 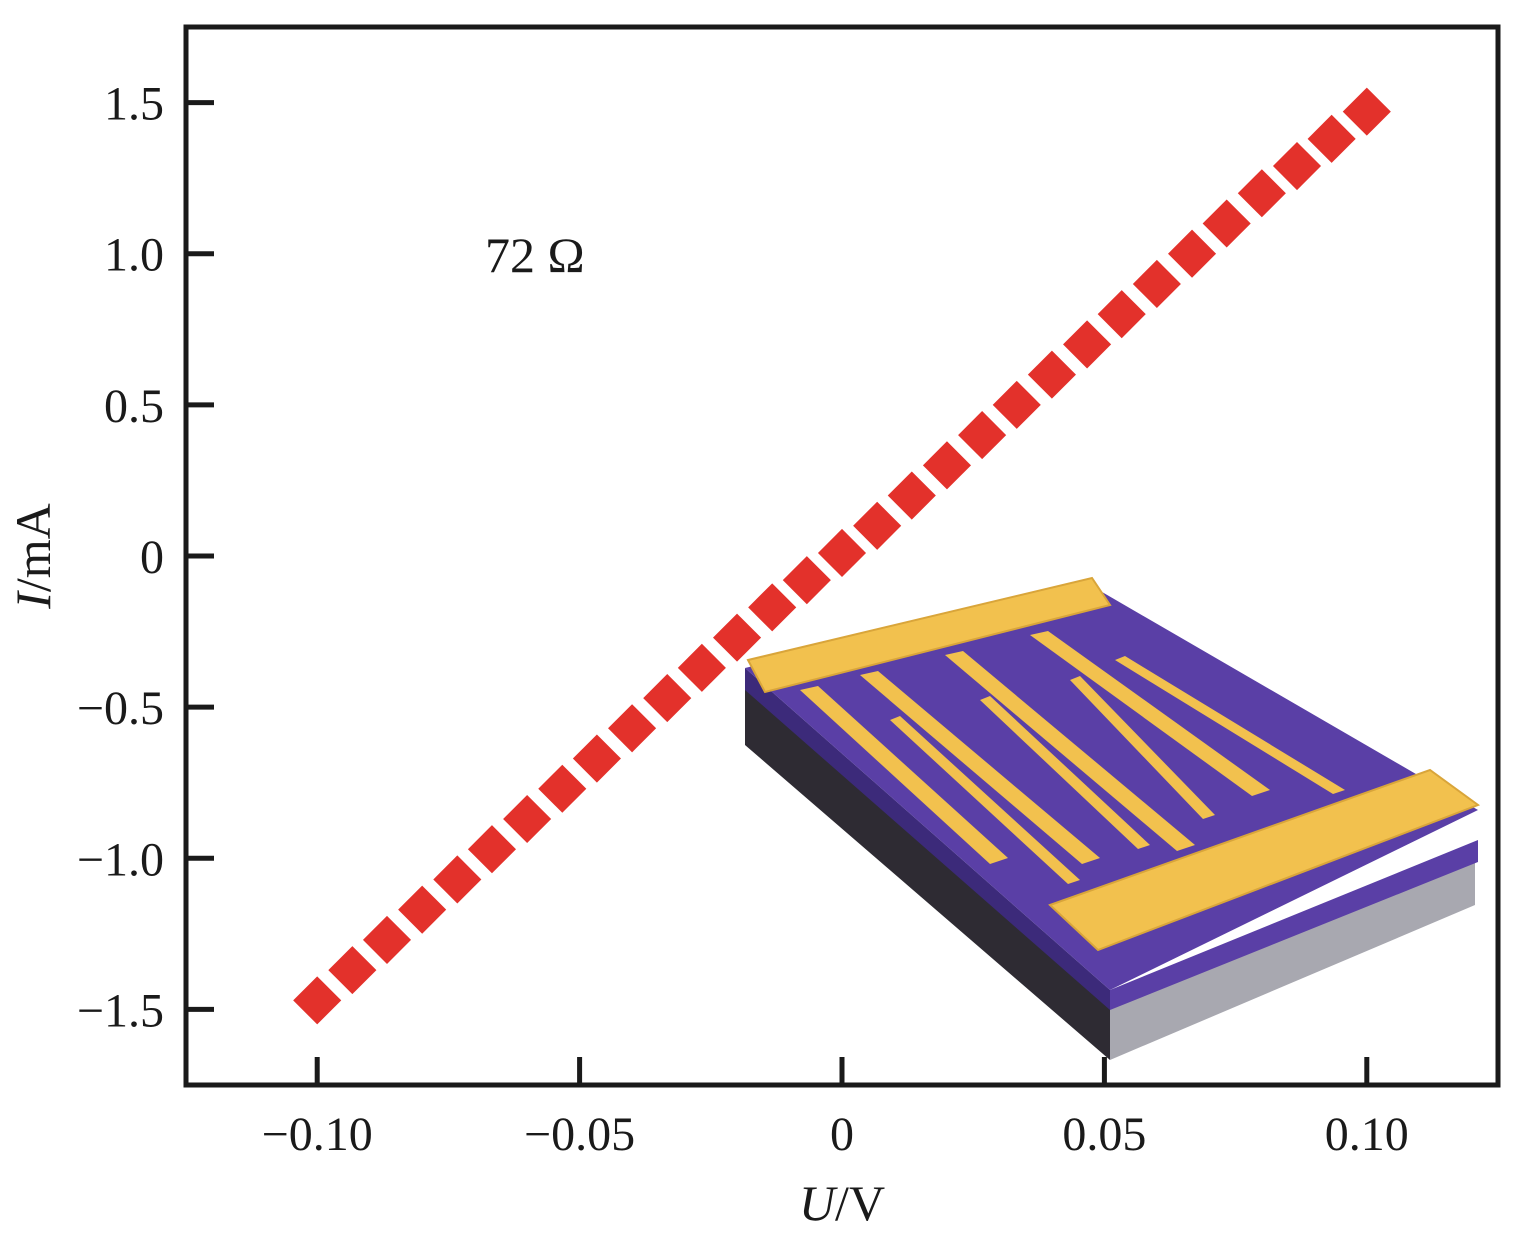 What do you see at coordinates (120, 859) in the screenshot?
I see `y-tick-label: −1.0` at bounding box center [120, 859].